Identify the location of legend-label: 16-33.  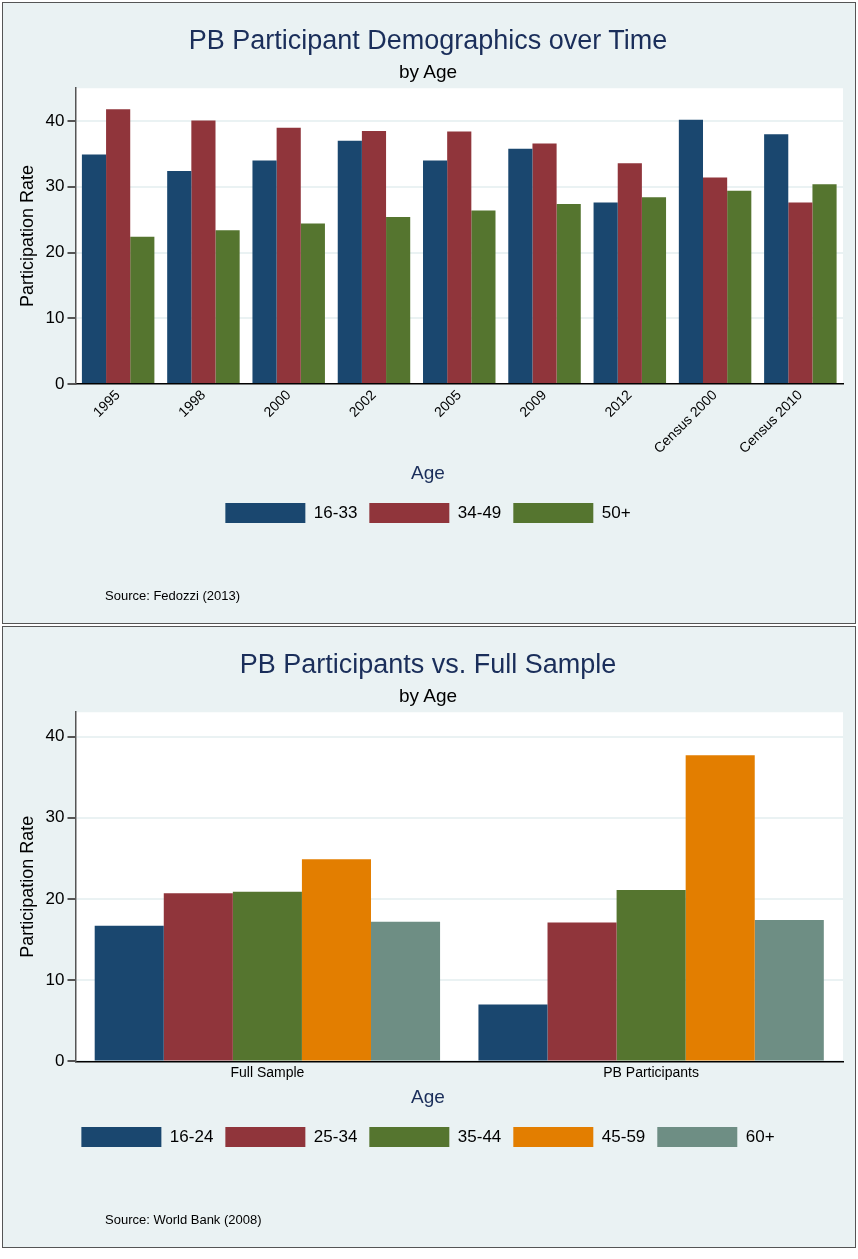
(335, 512).